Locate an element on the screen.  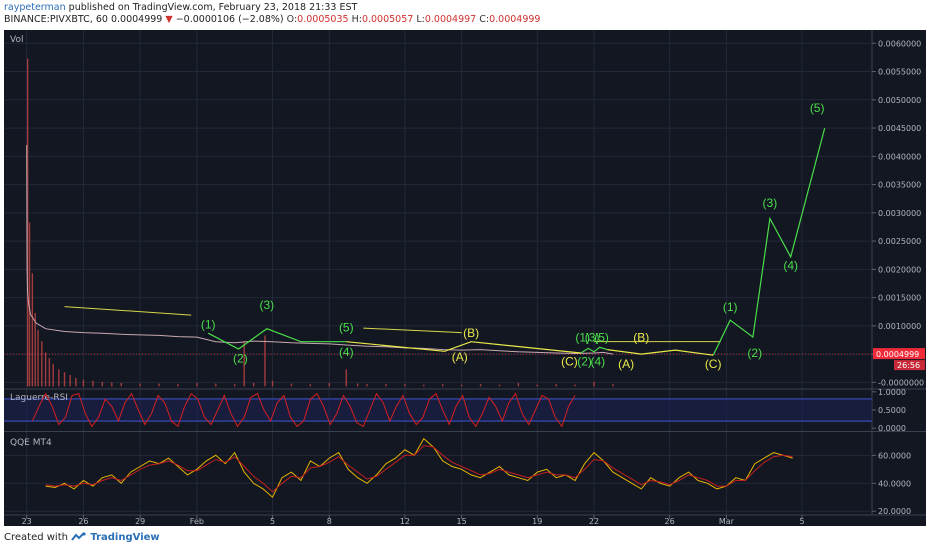
low-value: 0.0004997 is located at coordinates (450, 19).